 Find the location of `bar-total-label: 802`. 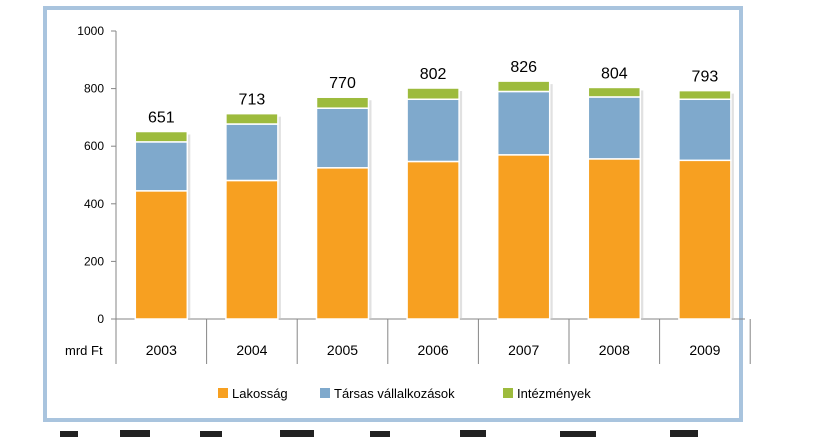

bar-total-label: 802 is located at coordinates (433, 74).